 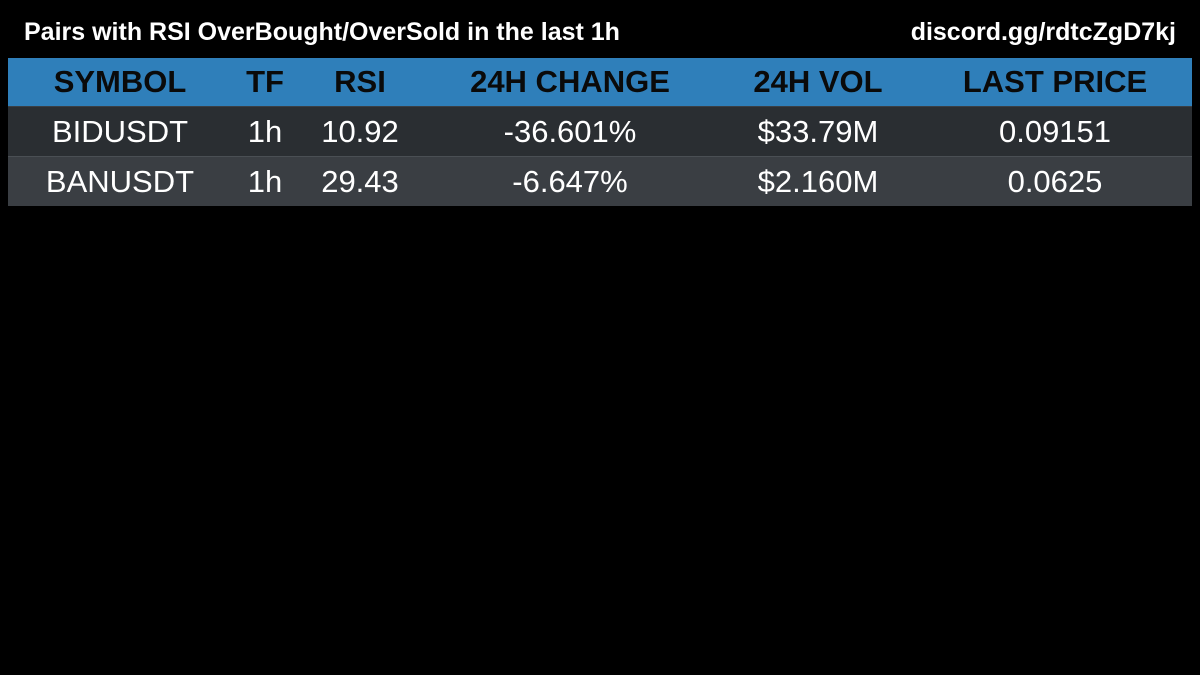 I want to click on column-header-tf: TF, so click(x=265, y=81).